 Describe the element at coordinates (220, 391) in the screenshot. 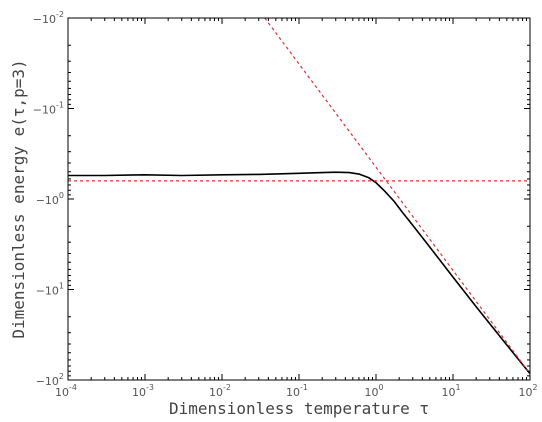

I see `x-tick-label: 10⁻²` at that location.